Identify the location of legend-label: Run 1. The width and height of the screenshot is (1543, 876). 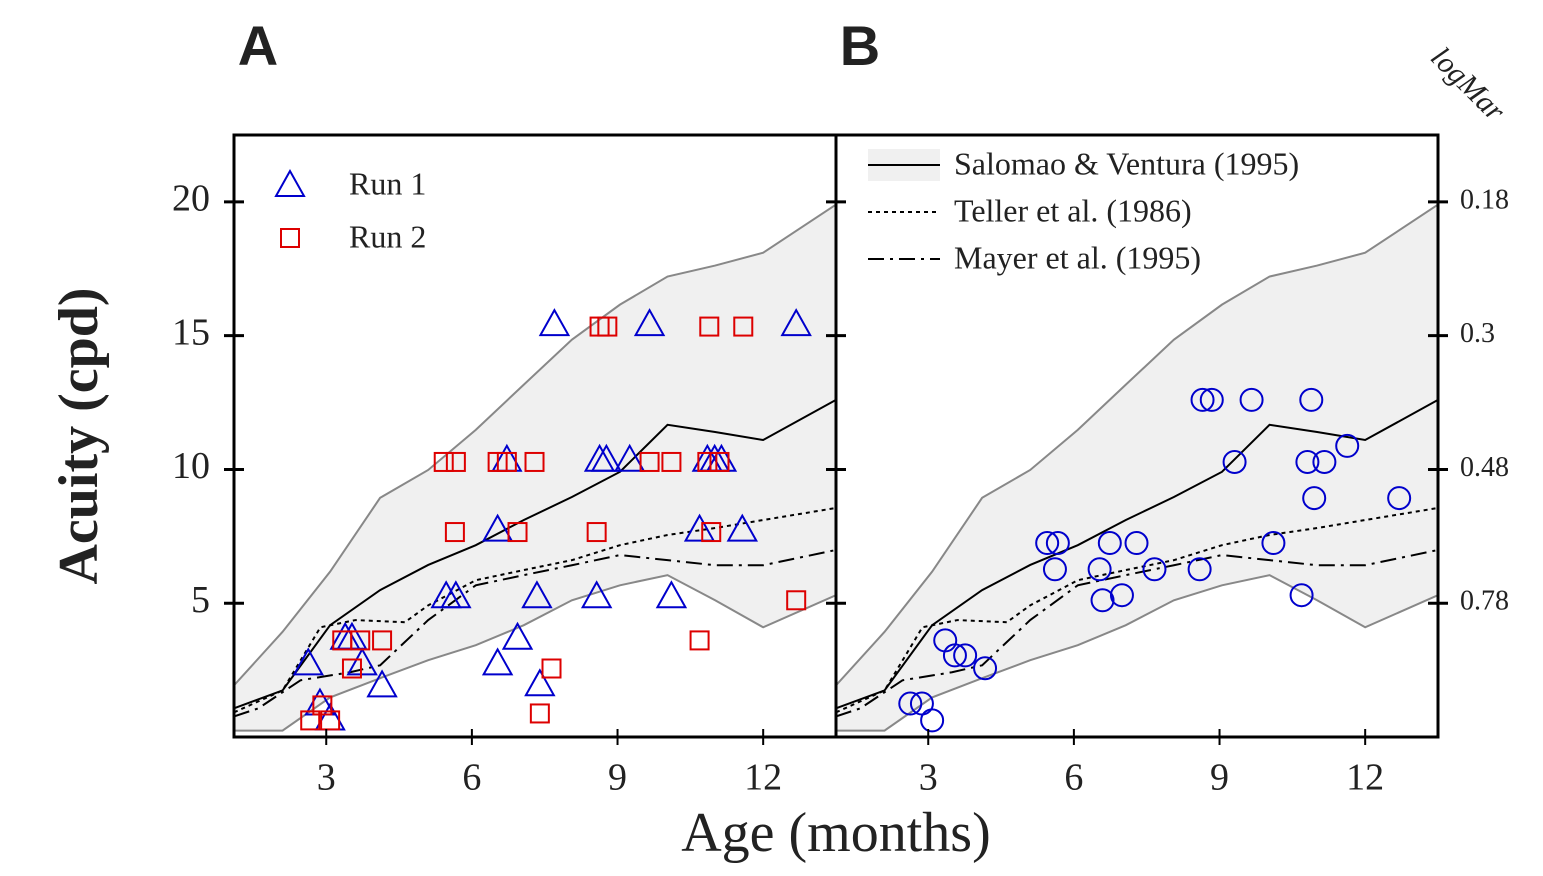
(387, 183).